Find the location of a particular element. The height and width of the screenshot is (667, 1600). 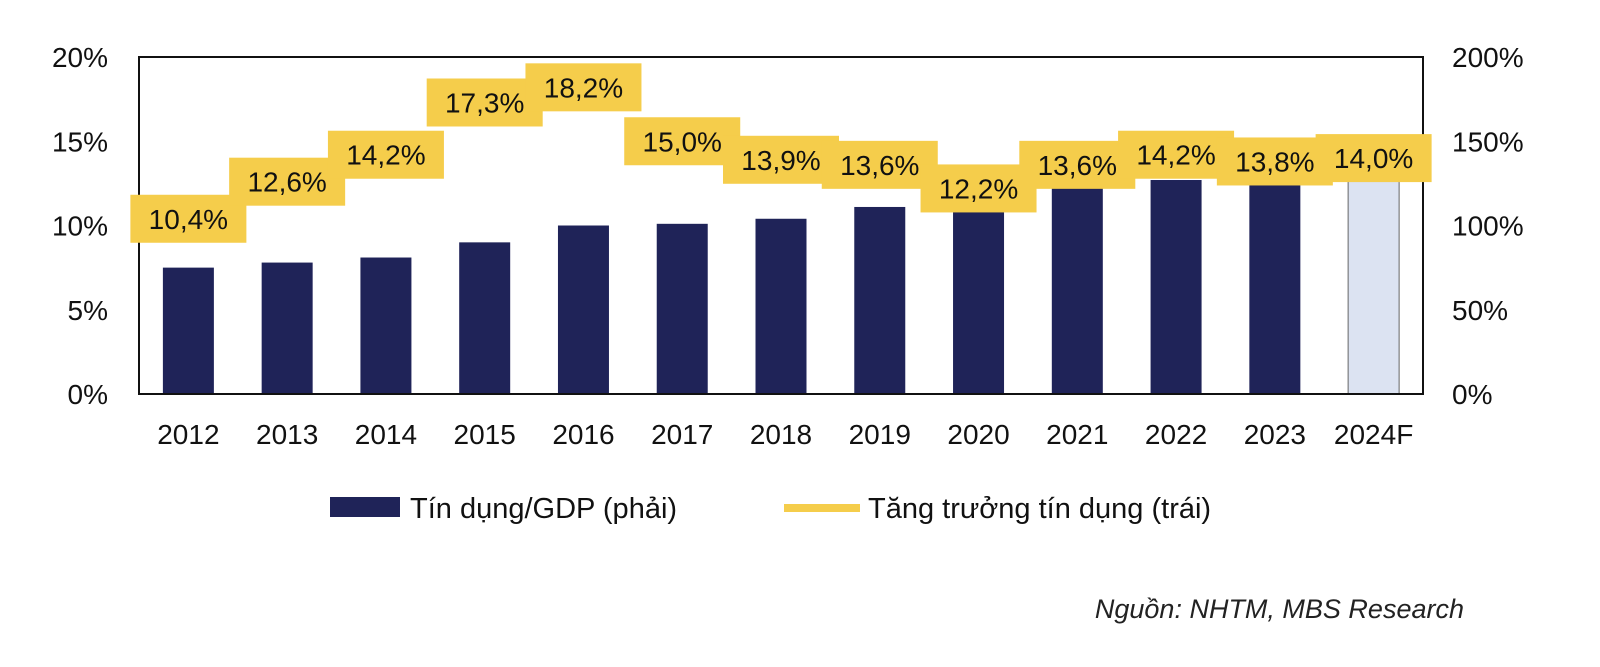

label-box-2024F is located at coordinates (1373, 158).